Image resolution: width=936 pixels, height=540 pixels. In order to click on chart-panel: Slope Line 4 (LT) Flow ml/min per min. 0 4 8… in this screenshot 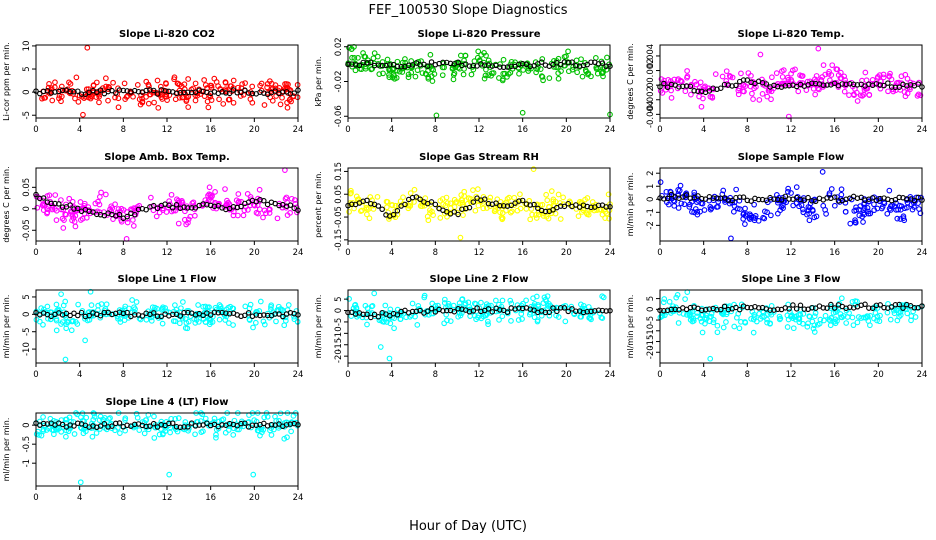, I will do `click(152, 450)`.